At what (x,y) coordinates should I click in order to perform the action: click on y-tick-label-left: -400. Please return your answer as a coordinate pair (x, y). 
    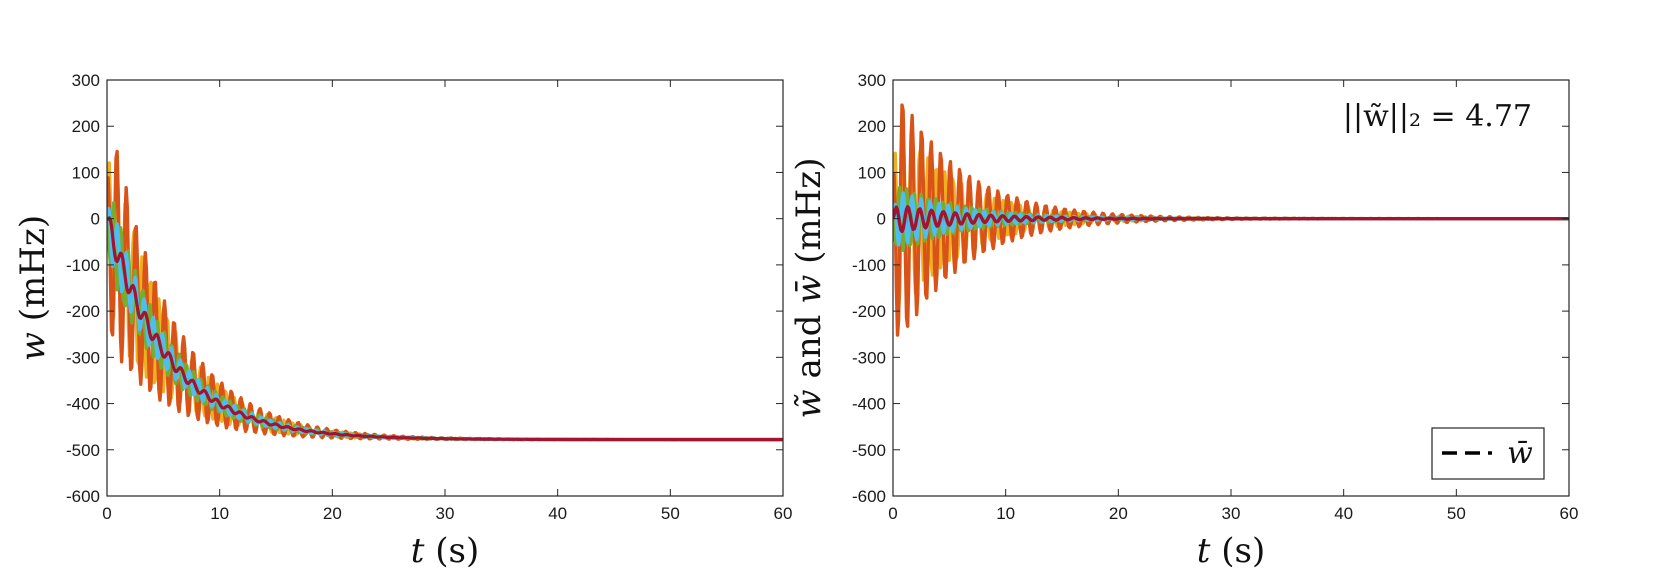
    Looking at the image, I should click on (83, 404).